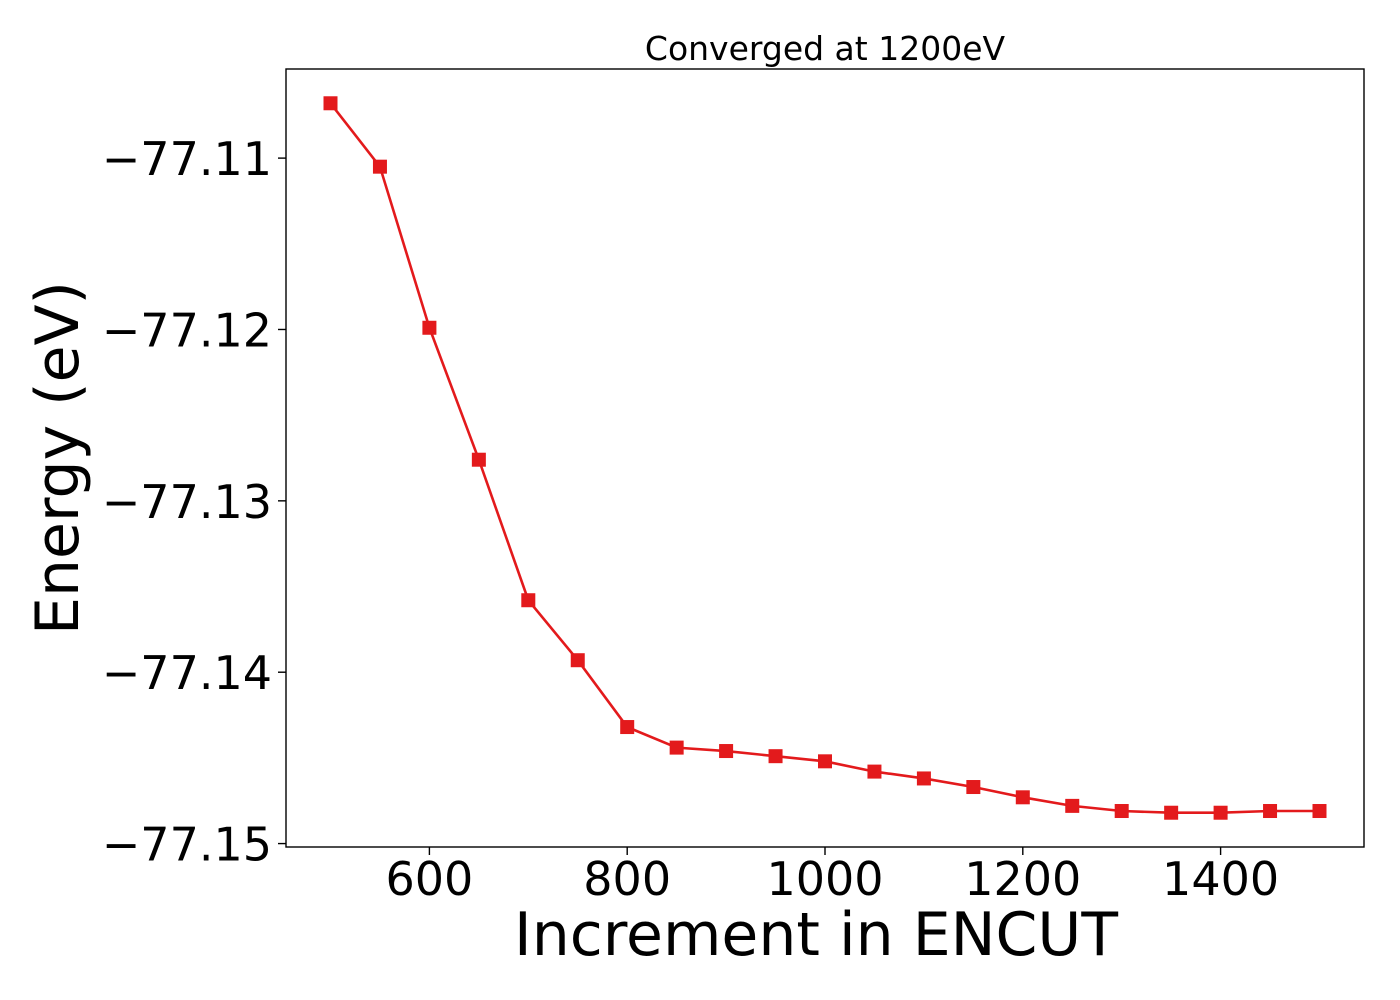 Image resolution: width=1400 pixels, height=1000 pixels. Describe the element at coordinates (1022, 879) in the screenshot. I see `x-tick-label: 1200` at that location.